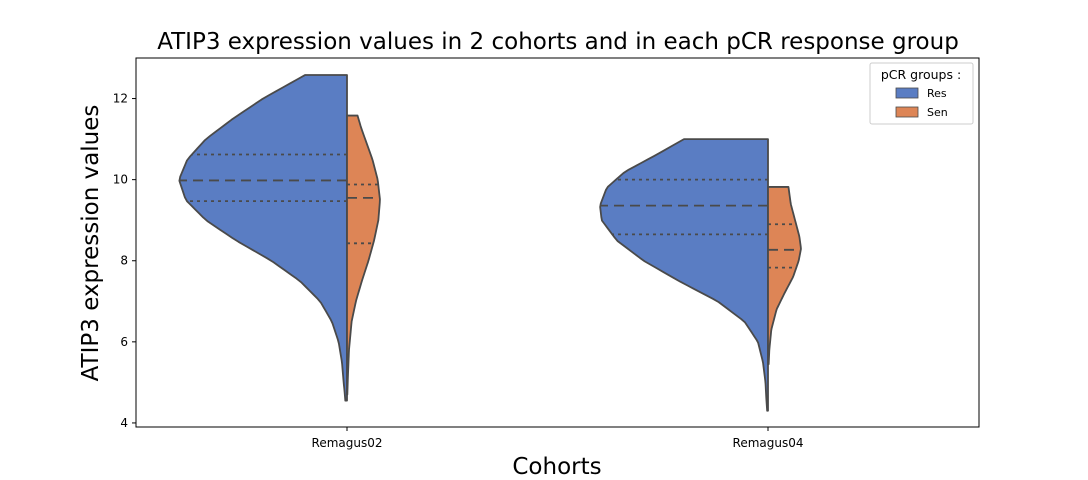 Image resolution: width=1088 pixels, height=480 pixels. I want to click on y-tick-label: 12, so click(120, 99).